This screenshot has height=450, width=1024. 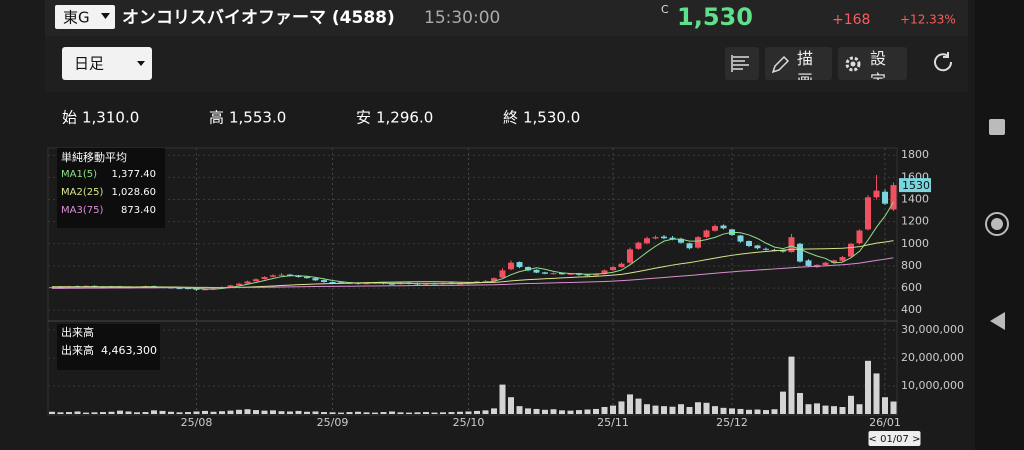 What do you see at coordinates (363, 118) in the screenshot?
I see `ohlc-label: 安` at bounding box center [363, 118].